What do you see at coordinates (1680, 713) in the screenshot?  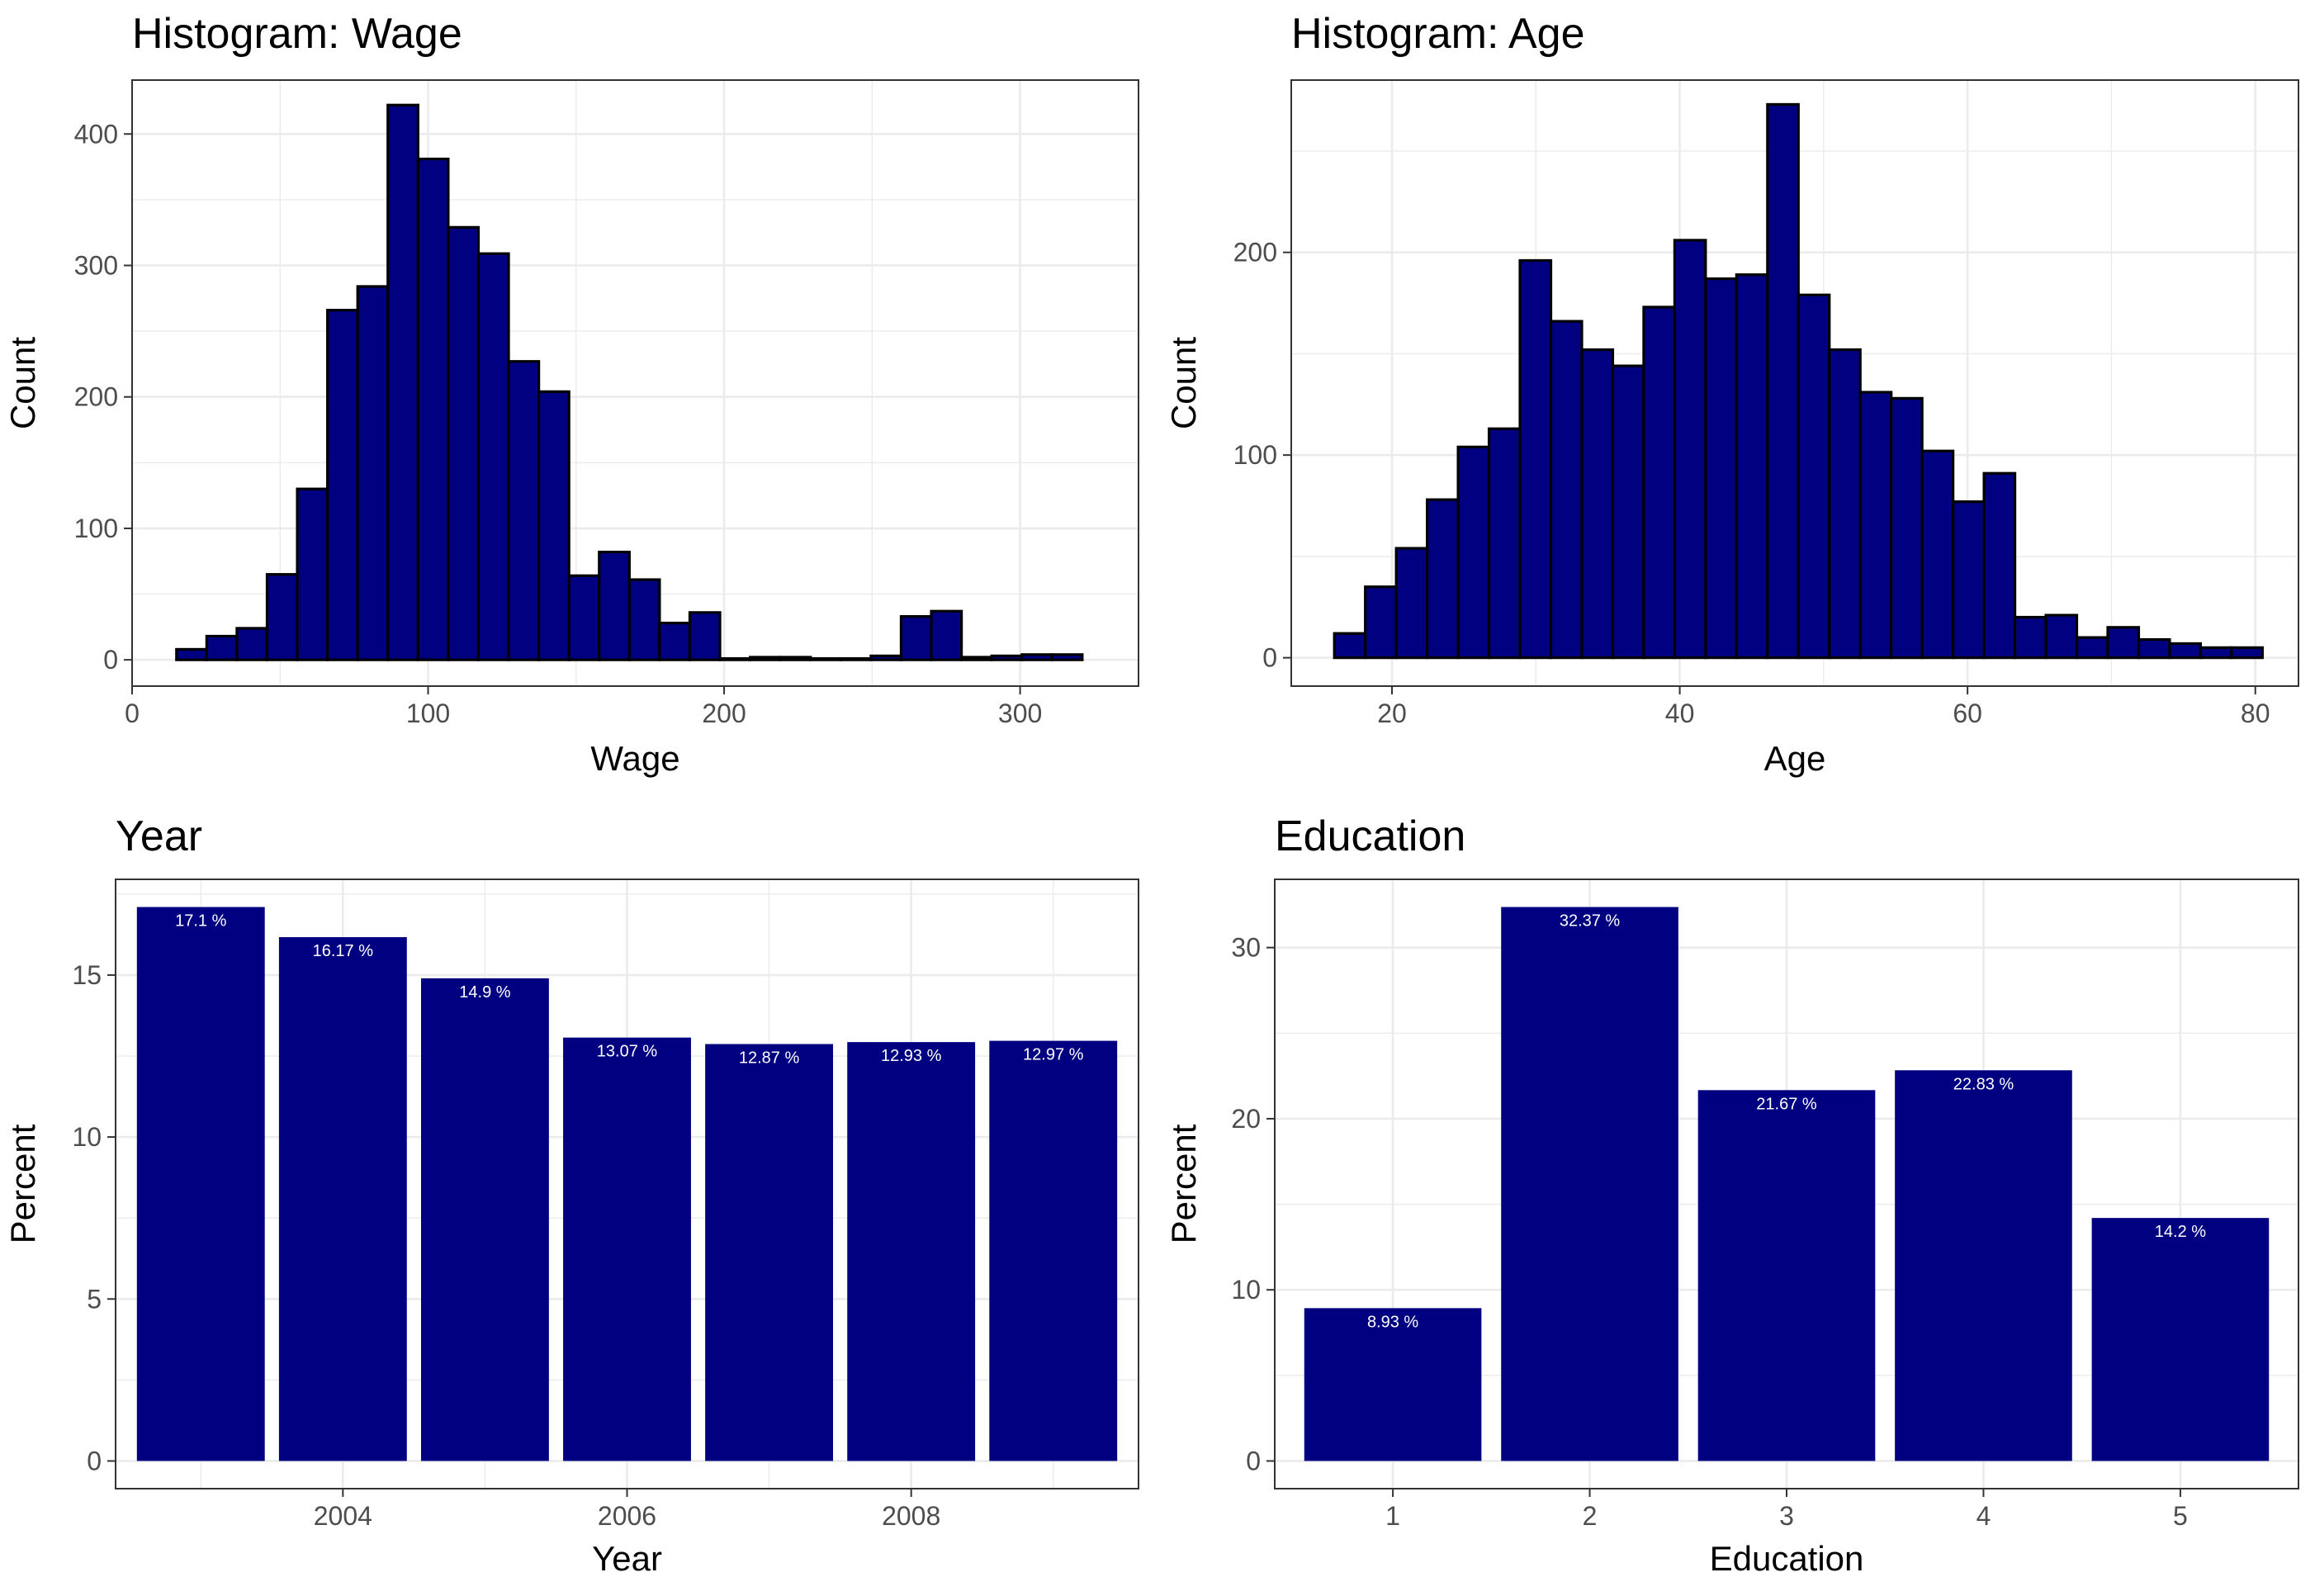 I see `x-tick-label: 40` at bounding box center [1680, 713].